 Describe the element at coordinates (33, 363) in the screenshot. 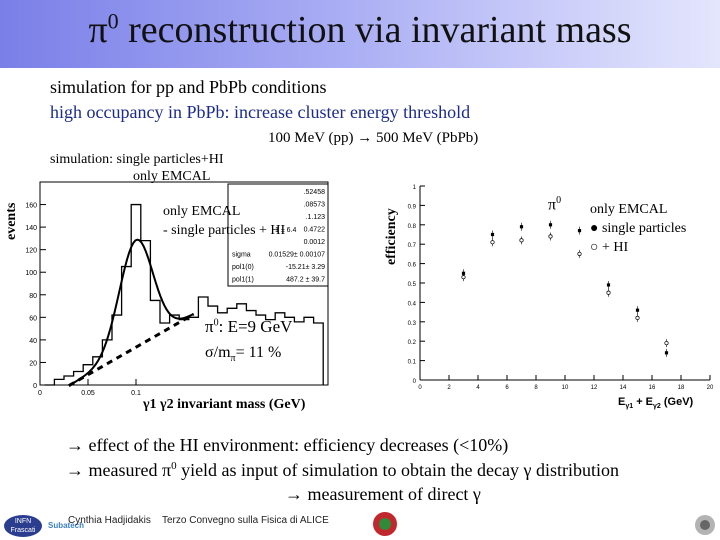

I see `left-ytick-label: 20` at that location.